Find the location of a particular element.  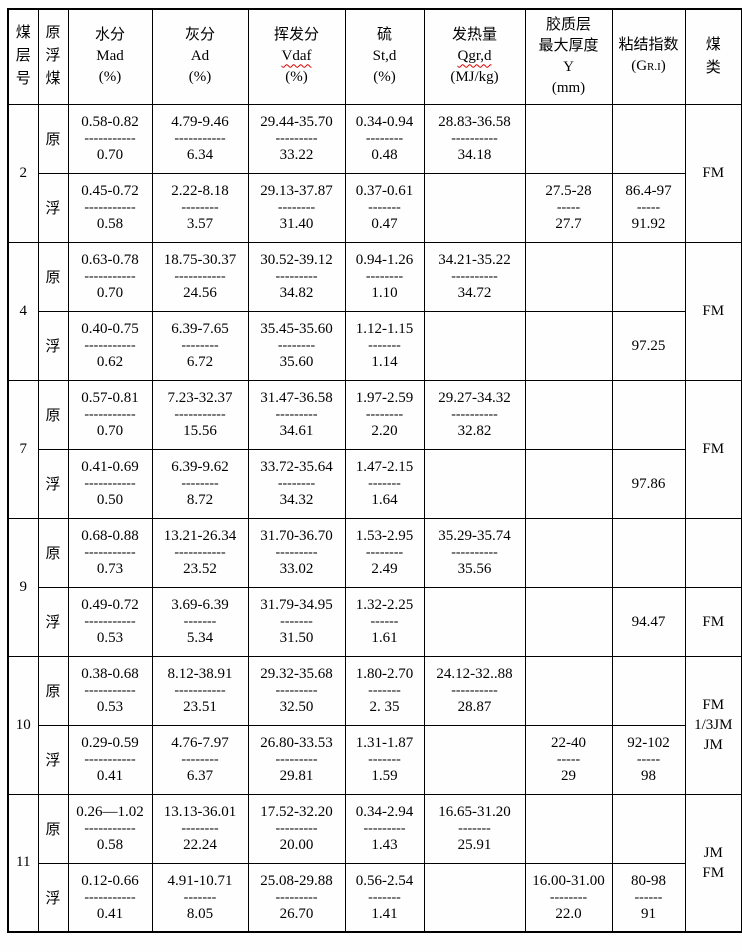

data-cell: 0.57-0.81 ----------- 0.70 is located at coordinates (110, 414).